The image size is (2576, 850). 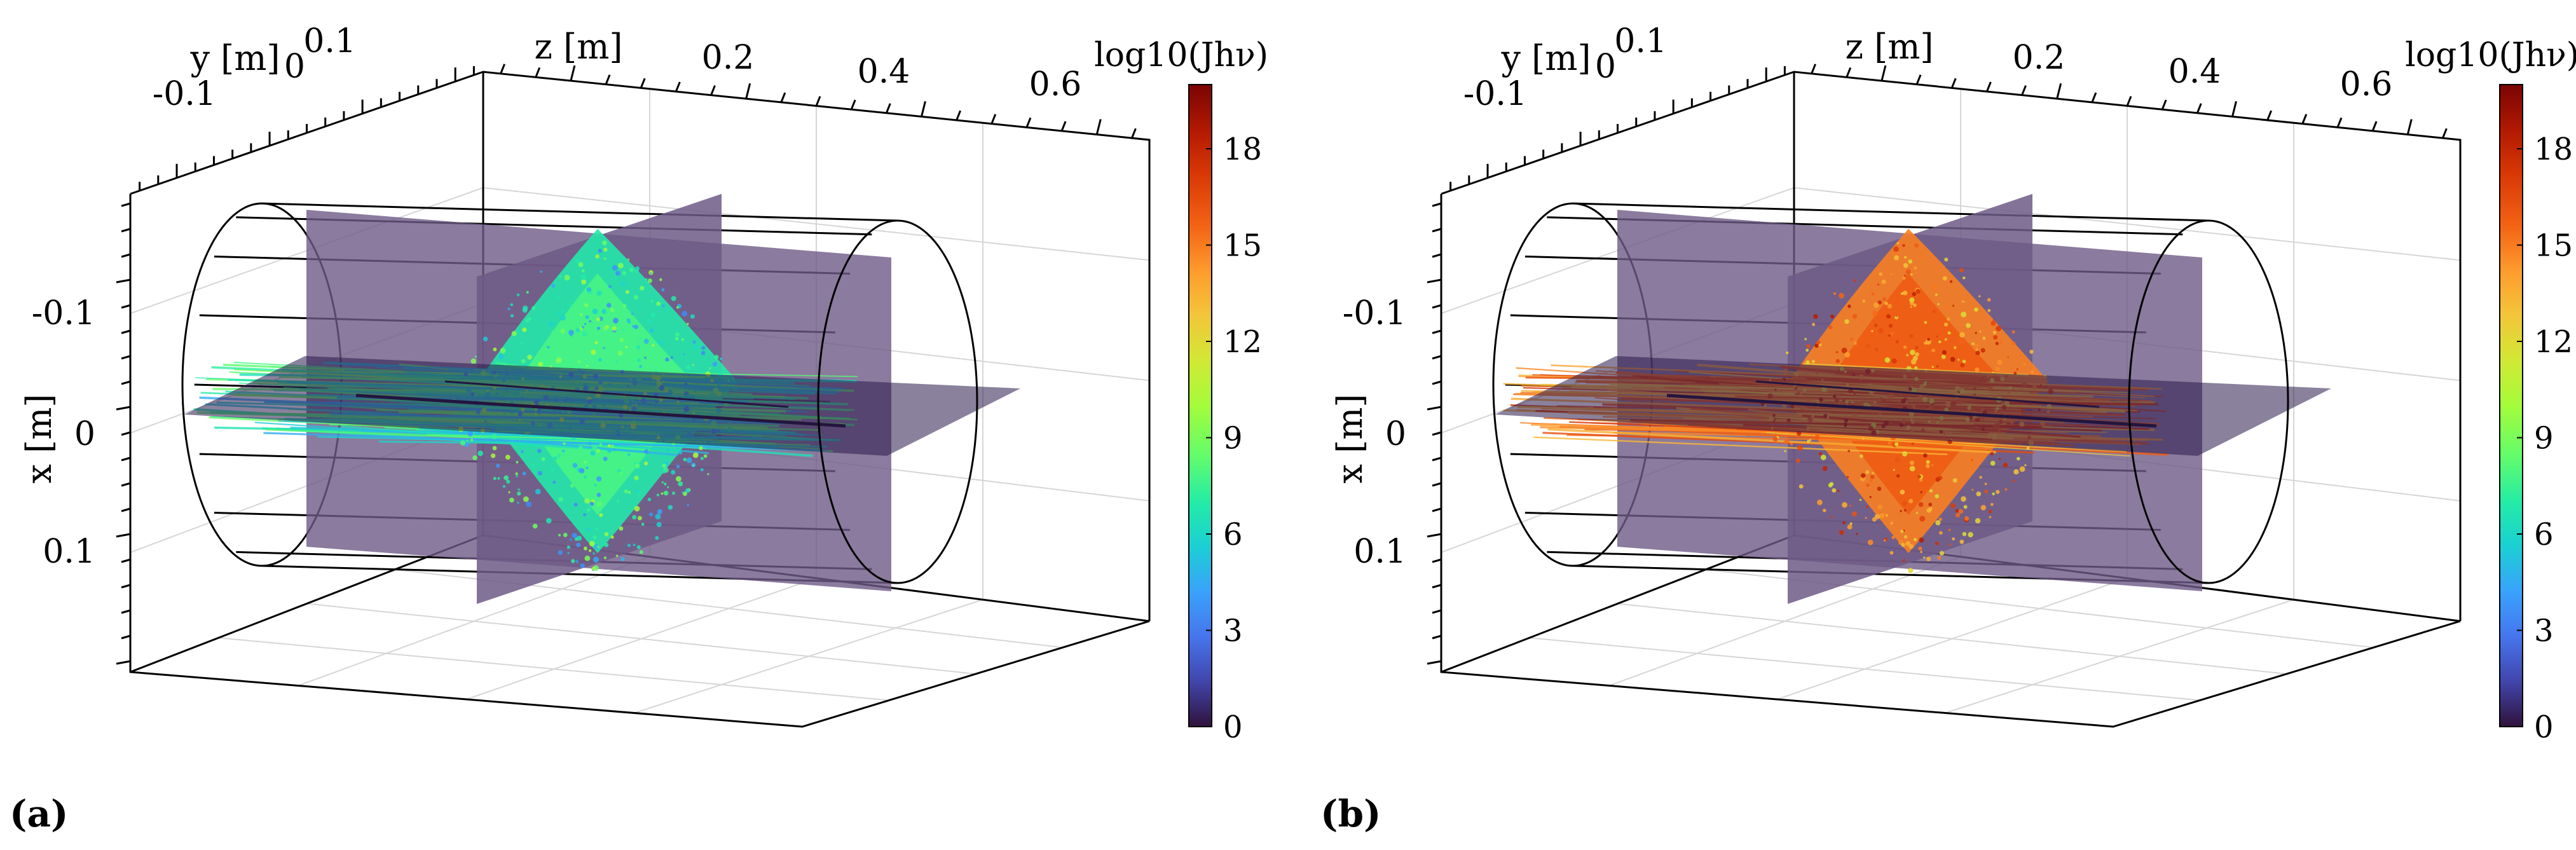 I want to click on panel-label: (a), so click(x=39, y=814).